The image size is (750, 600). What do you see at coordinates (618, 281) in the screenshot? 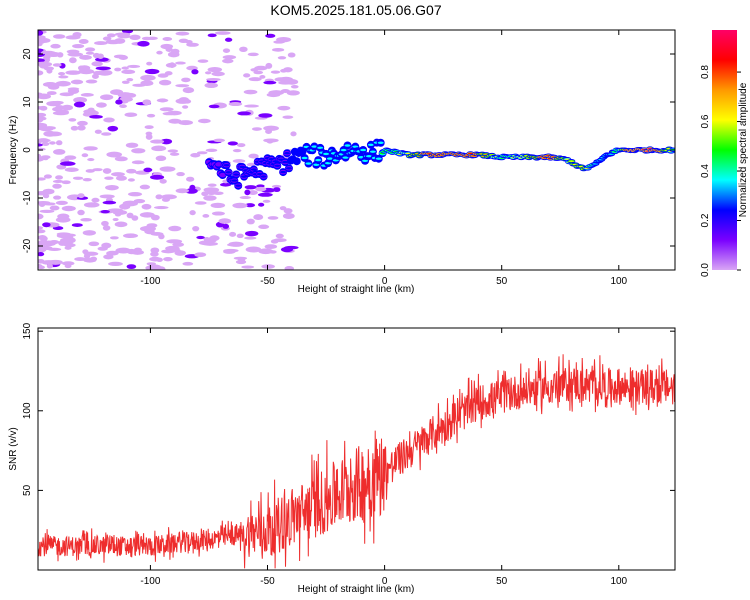
I see `x-tick-label: 100` at bounding box center [618, 281].